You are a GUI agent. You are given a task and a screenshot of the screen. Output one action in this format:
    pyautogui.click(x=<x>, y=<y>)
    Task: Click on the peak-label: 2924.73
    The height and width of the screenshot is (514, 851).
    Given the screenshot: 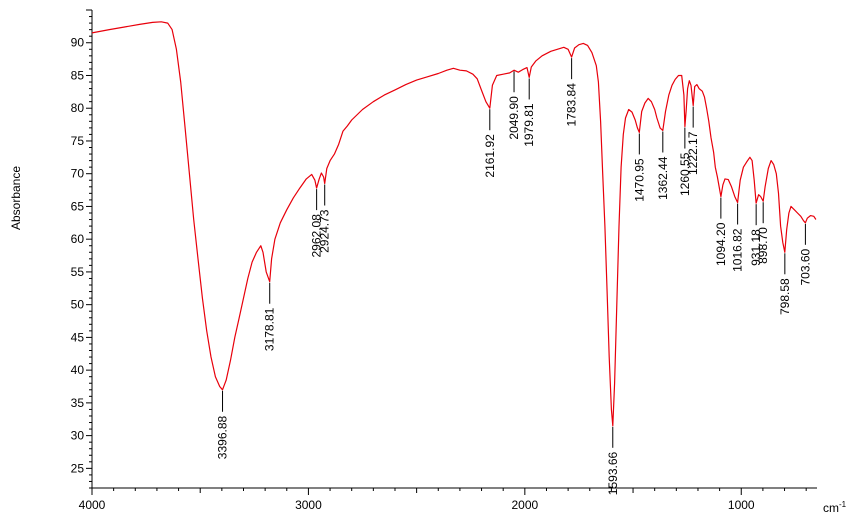 What is the action you would take?
    pyautogui.click(x=325, y=231)
    